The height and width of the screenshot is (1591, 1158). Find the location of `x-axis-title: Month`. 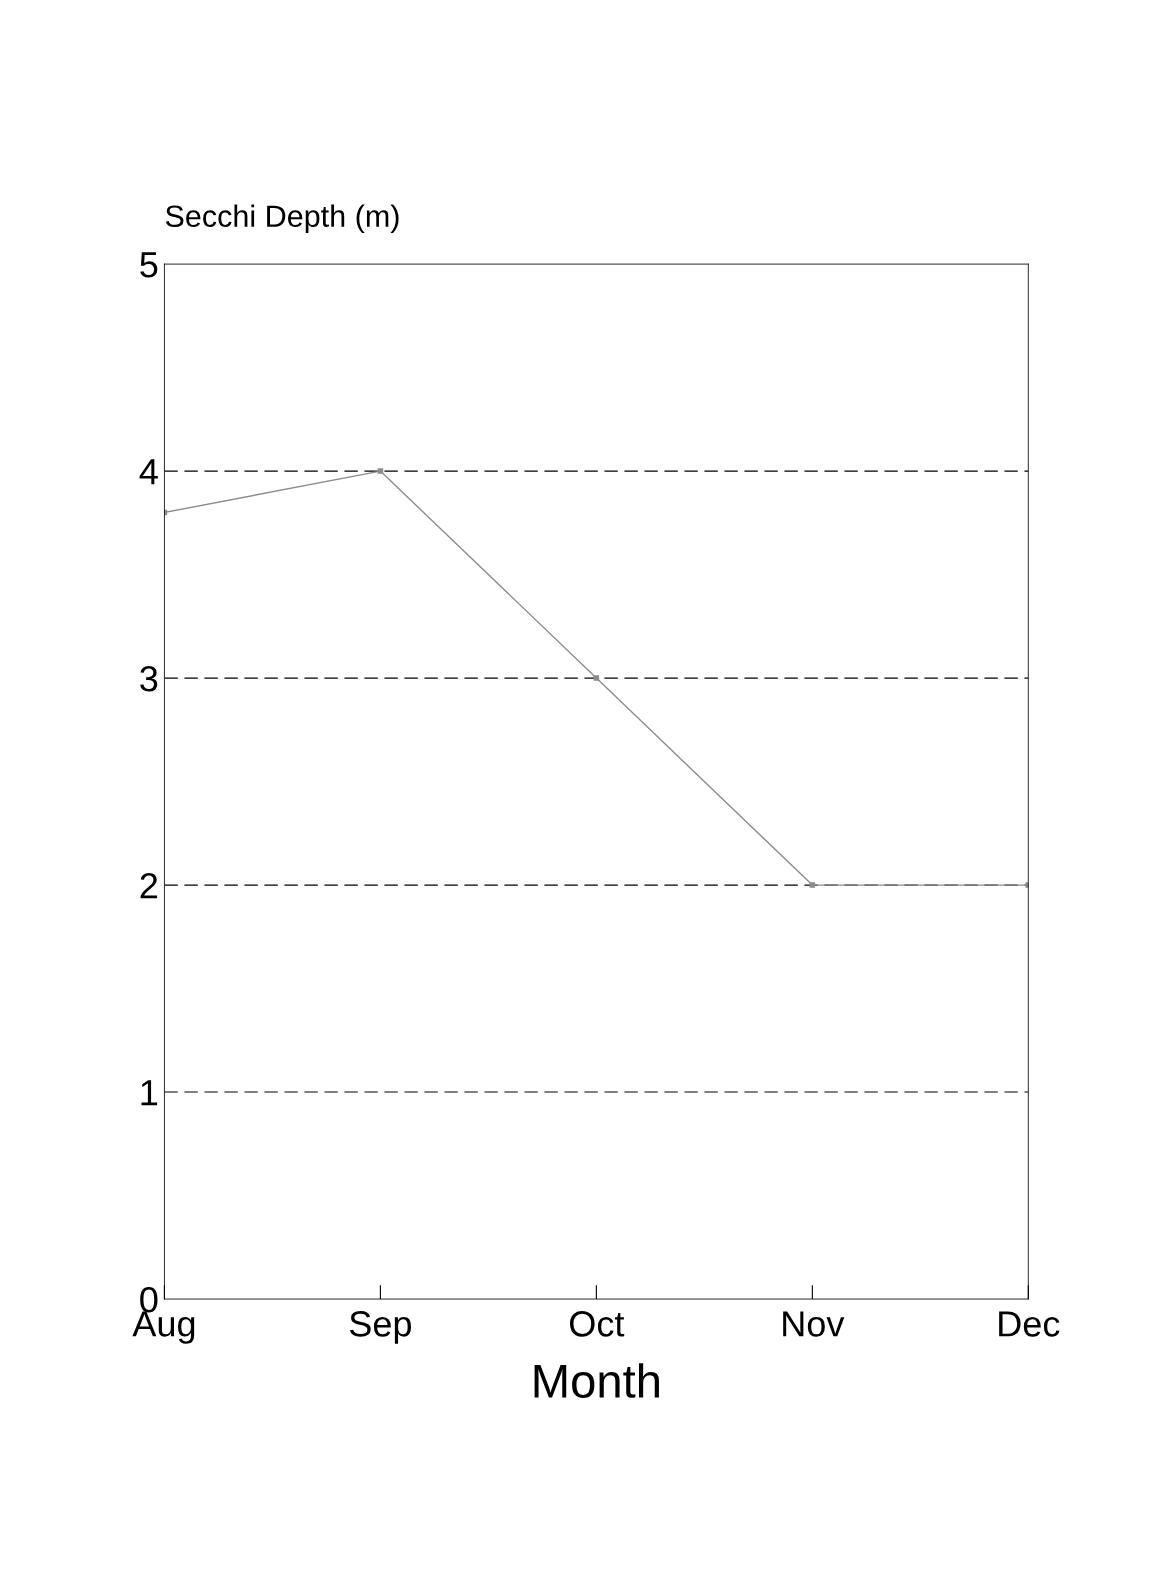

x-axis-title: Month is located at coordinates (596, 1380).